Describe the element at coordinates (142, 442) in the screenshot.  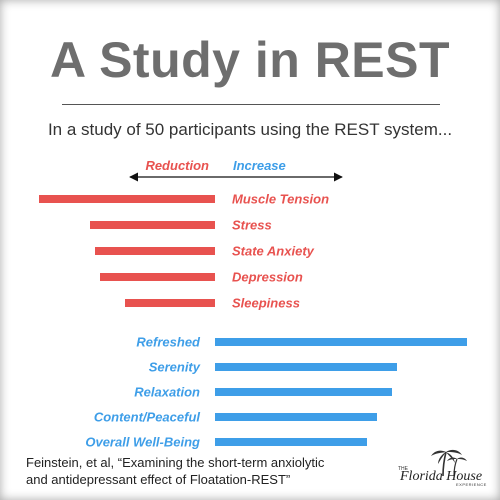
I see `label-overall-well-being: Overall Well-Being` at that location.